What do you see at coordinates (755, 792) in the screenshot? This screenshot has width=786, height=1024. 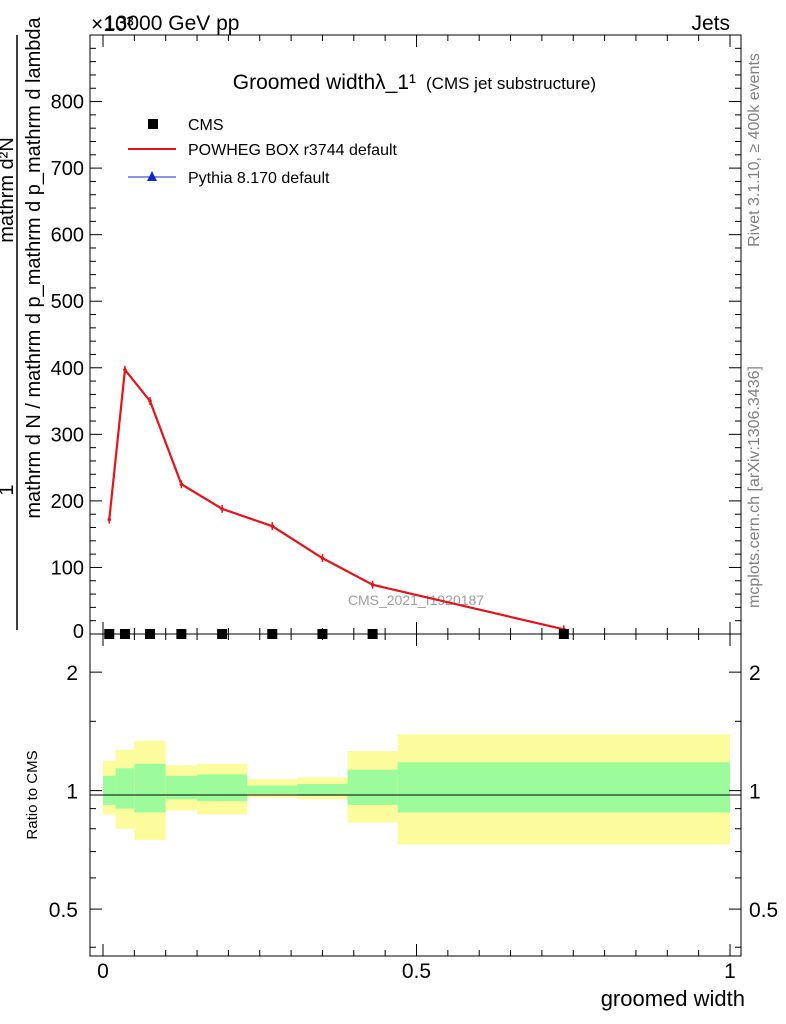 I see `ratio-y-tick-label-right: 1` at bounding box center [755, 792].